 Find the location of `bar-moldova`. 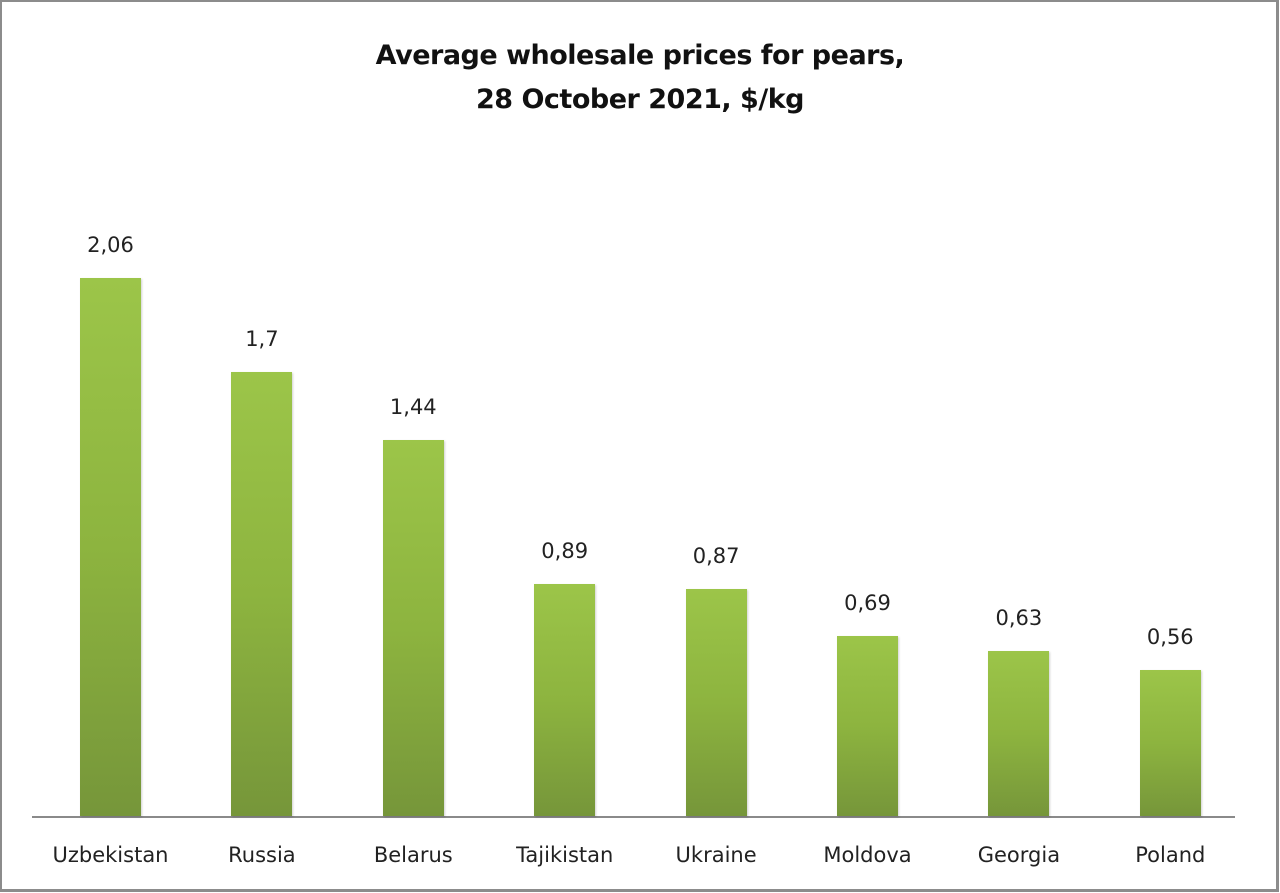

bar-moldova is located at coordinates (867, 725).